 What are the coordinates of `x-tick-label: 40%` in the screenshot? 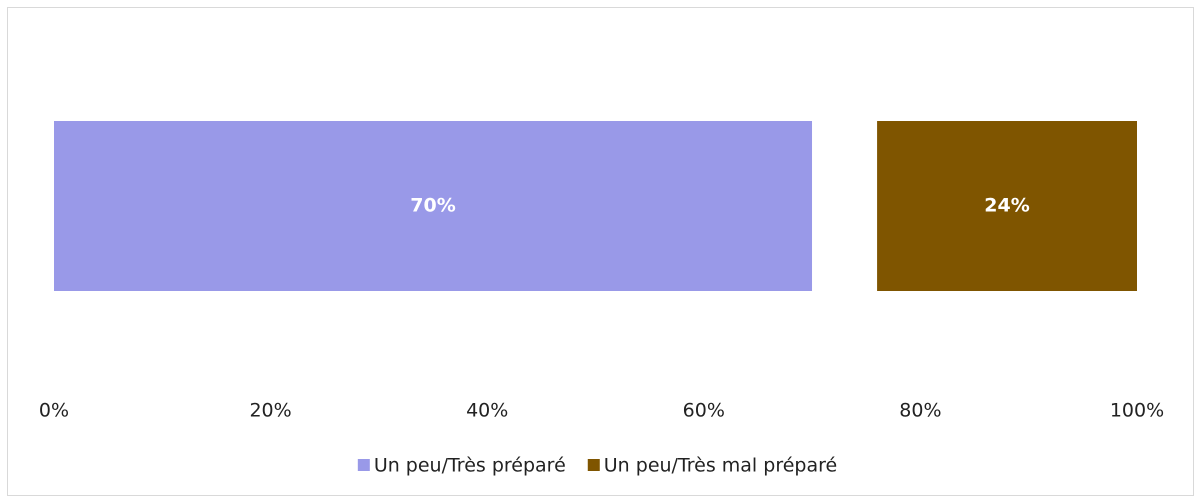 It's located at (487, 411).